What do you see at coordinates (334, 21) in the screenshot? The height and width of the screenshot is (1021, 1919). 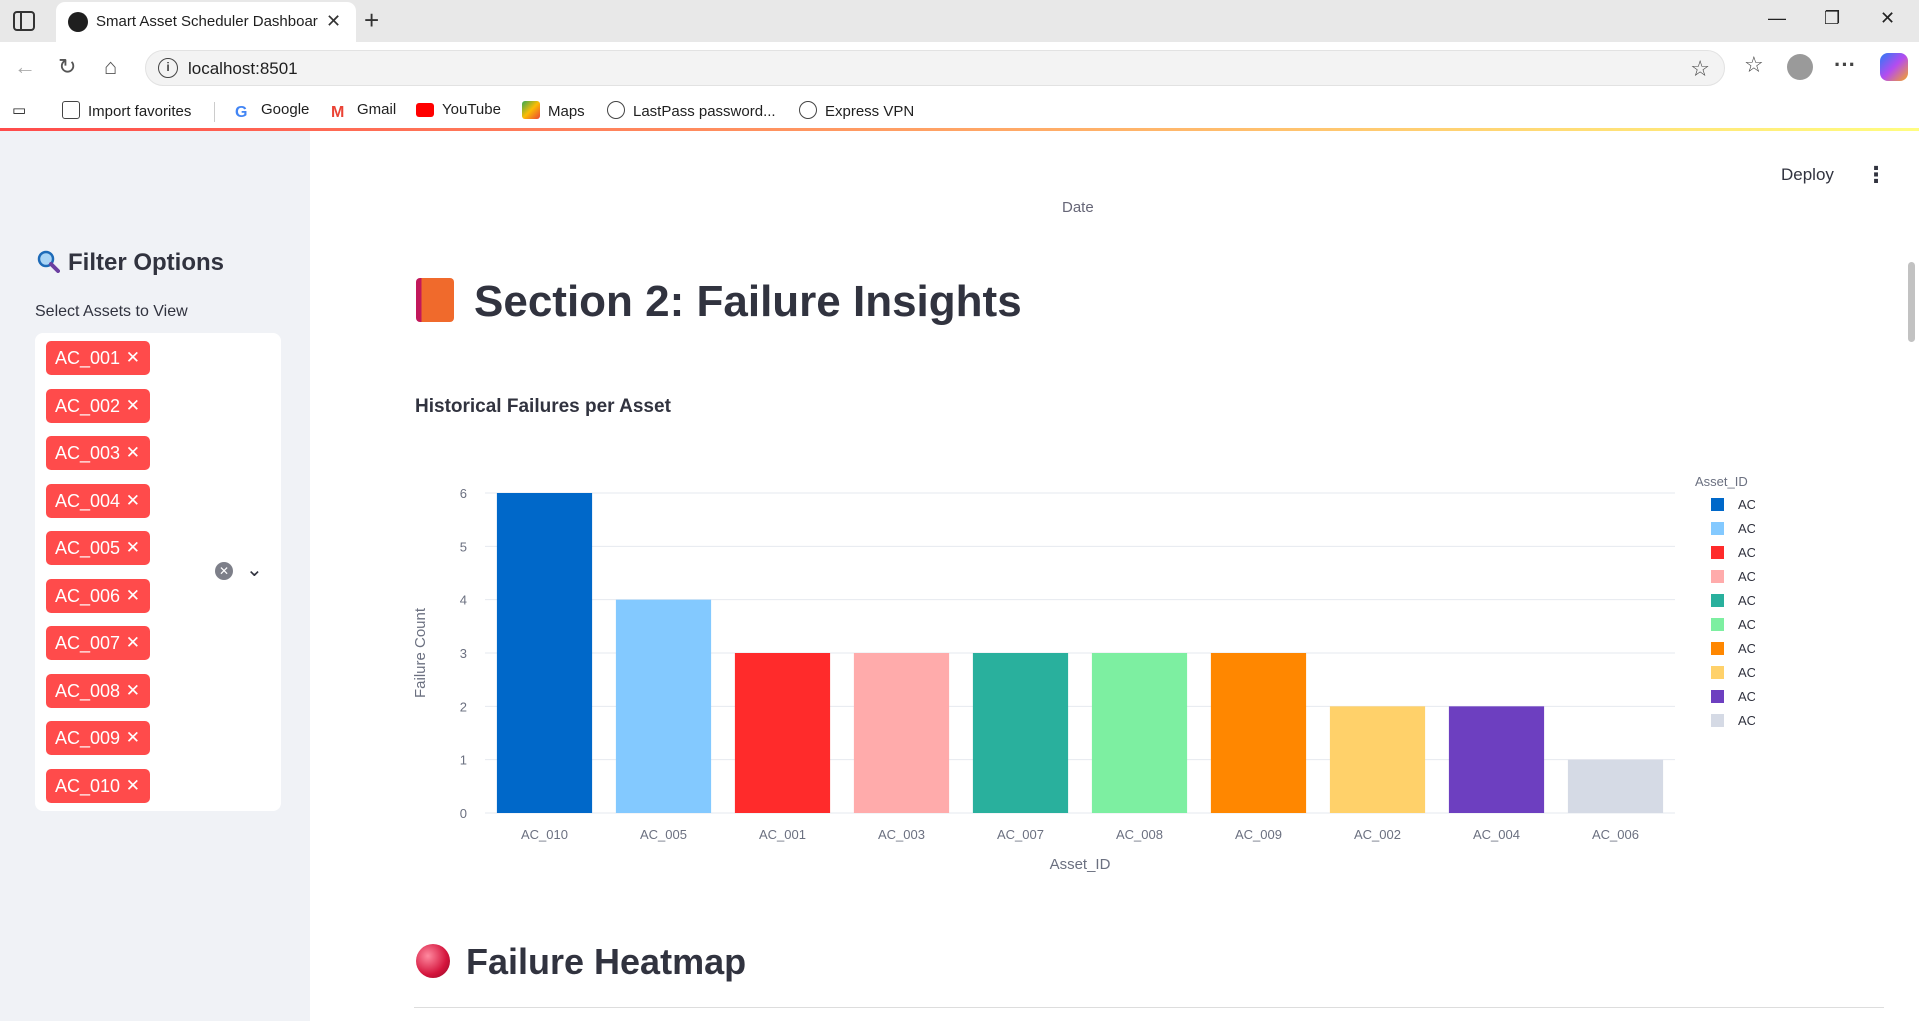 I see `tab-close-button: ✕` at bounding box center [334, 21].